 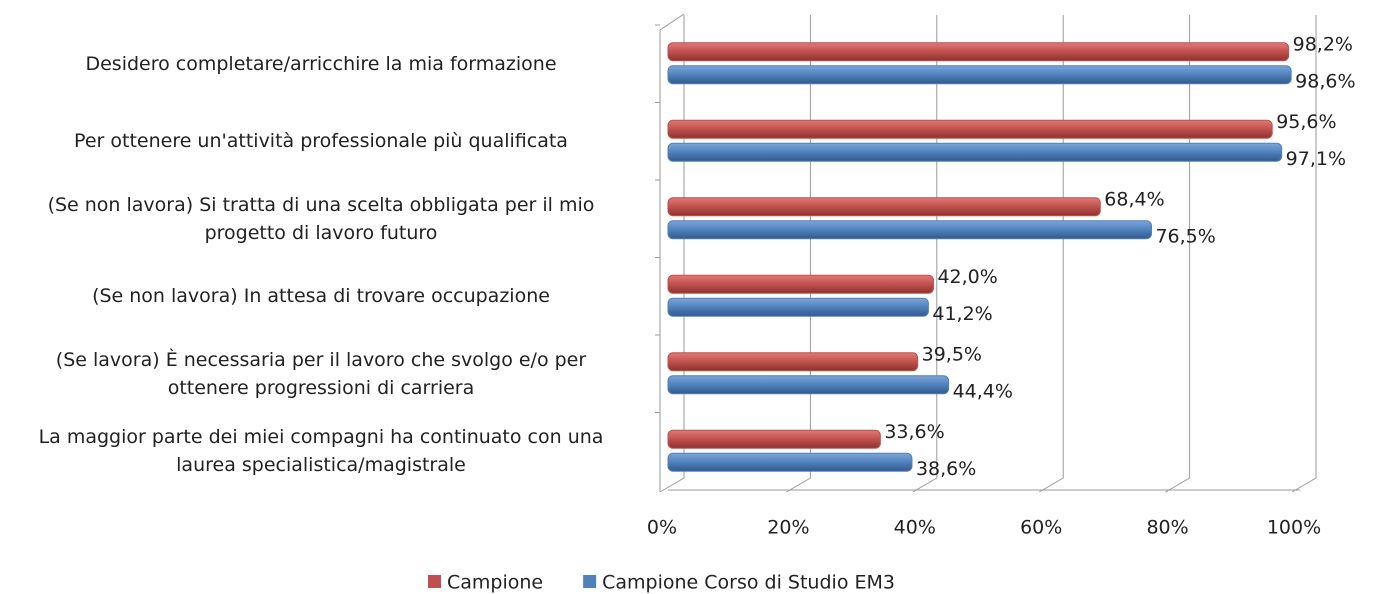 What do you see at coordinates (748, 583) in the screenshot?
I see `legend-label: Campione Corso di Studio EM3` at bounding box center [748, 583].